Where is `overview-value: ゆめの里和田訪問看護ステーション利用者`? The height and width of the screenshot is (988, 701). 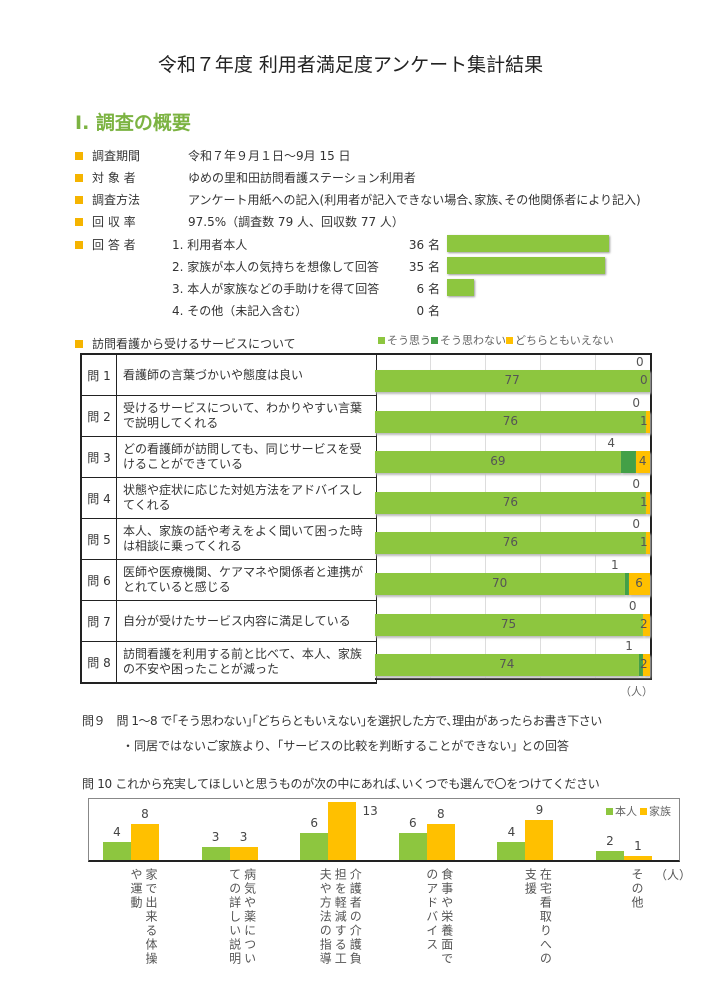 overview-value: ゆめの里和田訪問看護ステーション利用者 is located at coordinates (302, 178).